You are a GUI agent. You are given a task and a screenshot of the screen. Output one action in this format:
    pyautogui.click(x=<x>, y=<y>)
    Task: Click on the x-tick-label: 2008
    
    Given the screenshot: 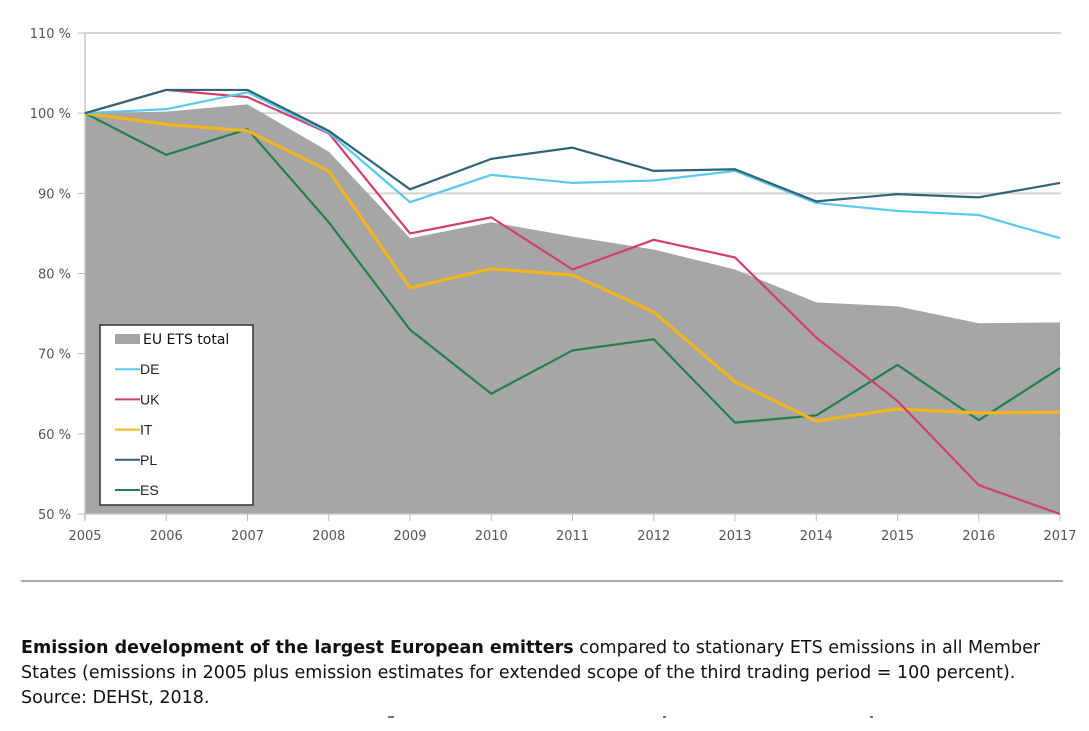 What is the action you would take?
    pyautogui.click(x=328, y=536)
    